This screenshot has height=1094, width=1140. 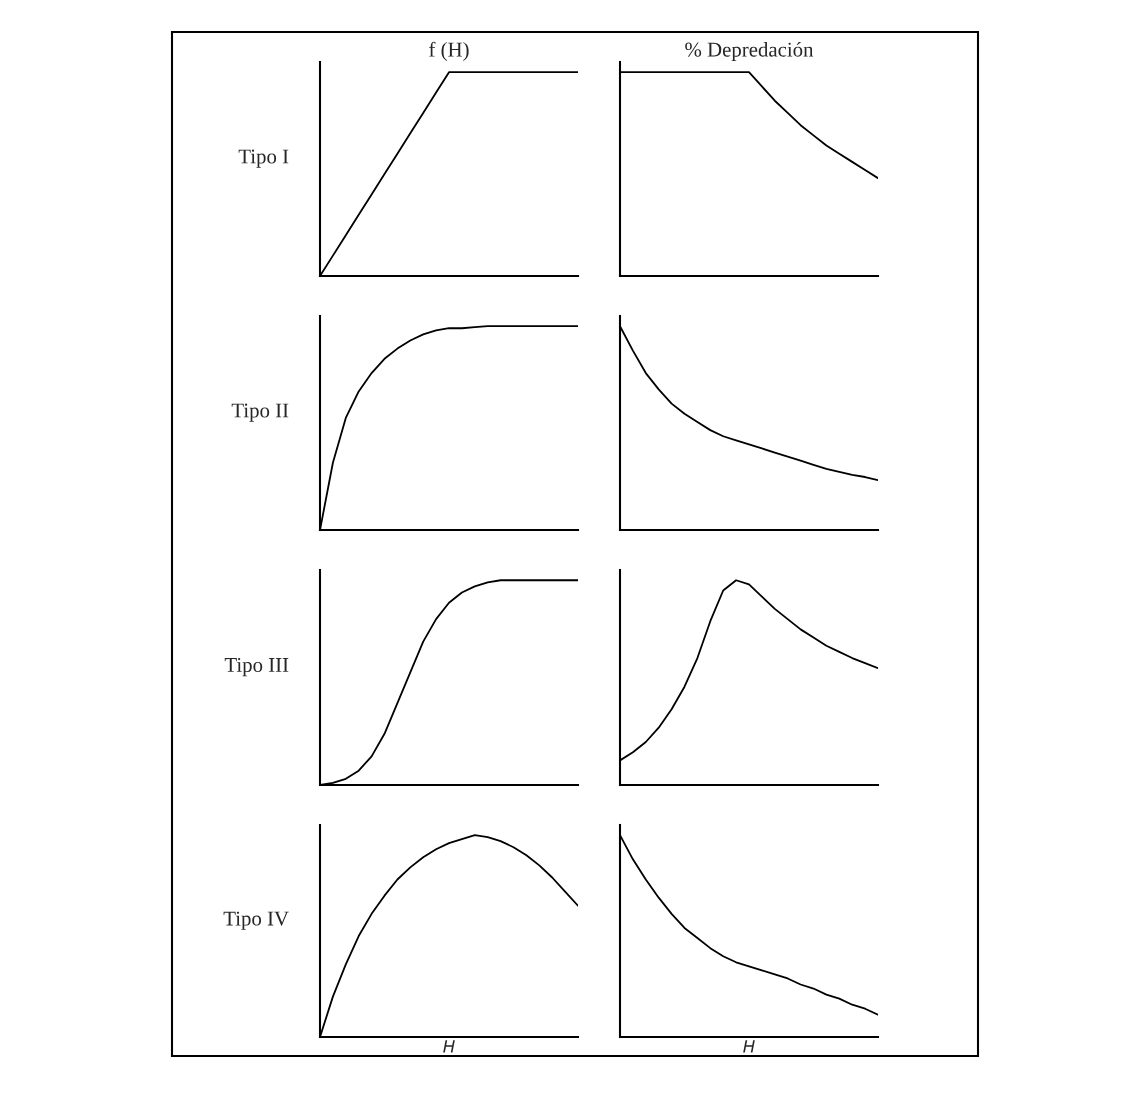 What do you see at coordinates (449, 51) in the screenshot?
I see `chart-title: f (H)` at bounding box center [449, 51].